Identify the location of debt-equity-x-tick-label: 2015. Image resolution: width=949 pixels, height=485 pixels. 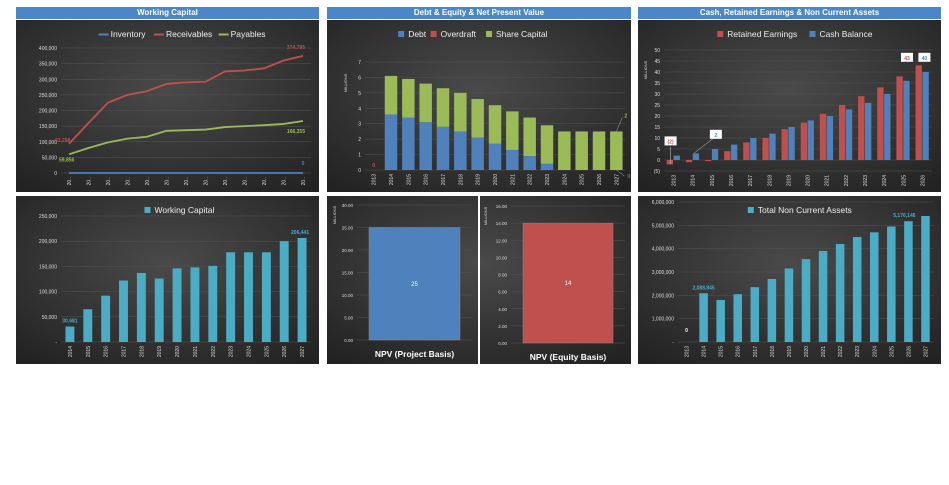
(409, 179).